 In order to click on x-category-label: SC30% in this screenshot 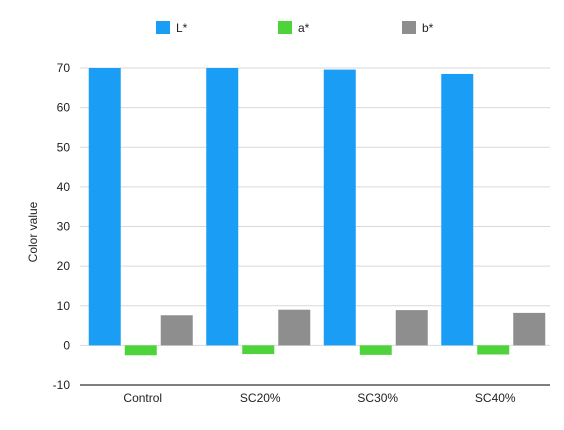, I will do `click(377, 398)`.